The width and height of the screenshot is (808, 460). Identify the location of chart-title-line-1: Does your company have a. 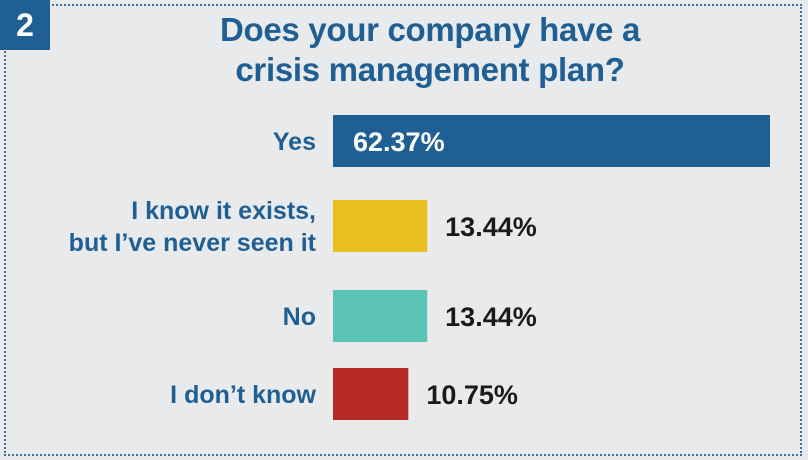
(430, 29).